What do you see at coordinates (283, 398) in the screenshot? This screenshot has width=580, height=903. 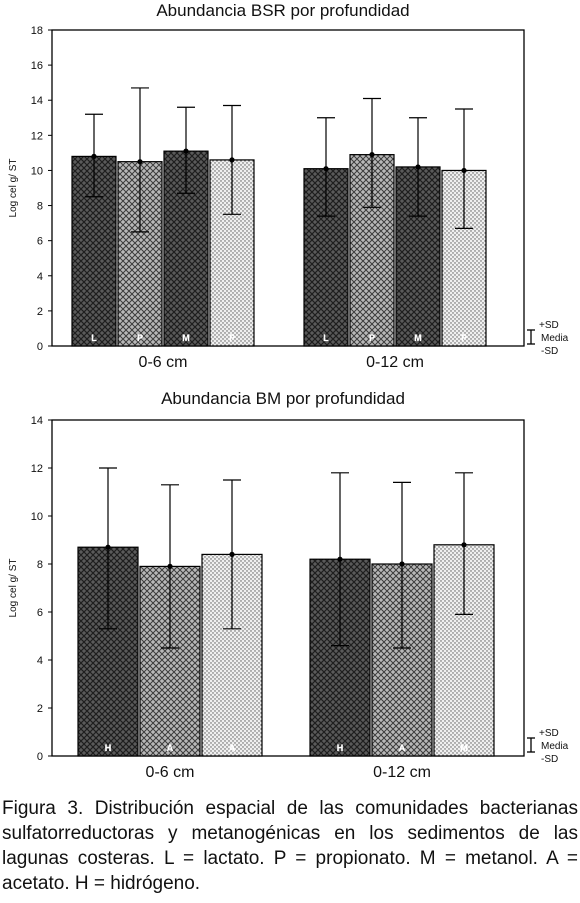 I see `chart-title: Abundancia BM por profundidad` at bounding box center [283, 398].